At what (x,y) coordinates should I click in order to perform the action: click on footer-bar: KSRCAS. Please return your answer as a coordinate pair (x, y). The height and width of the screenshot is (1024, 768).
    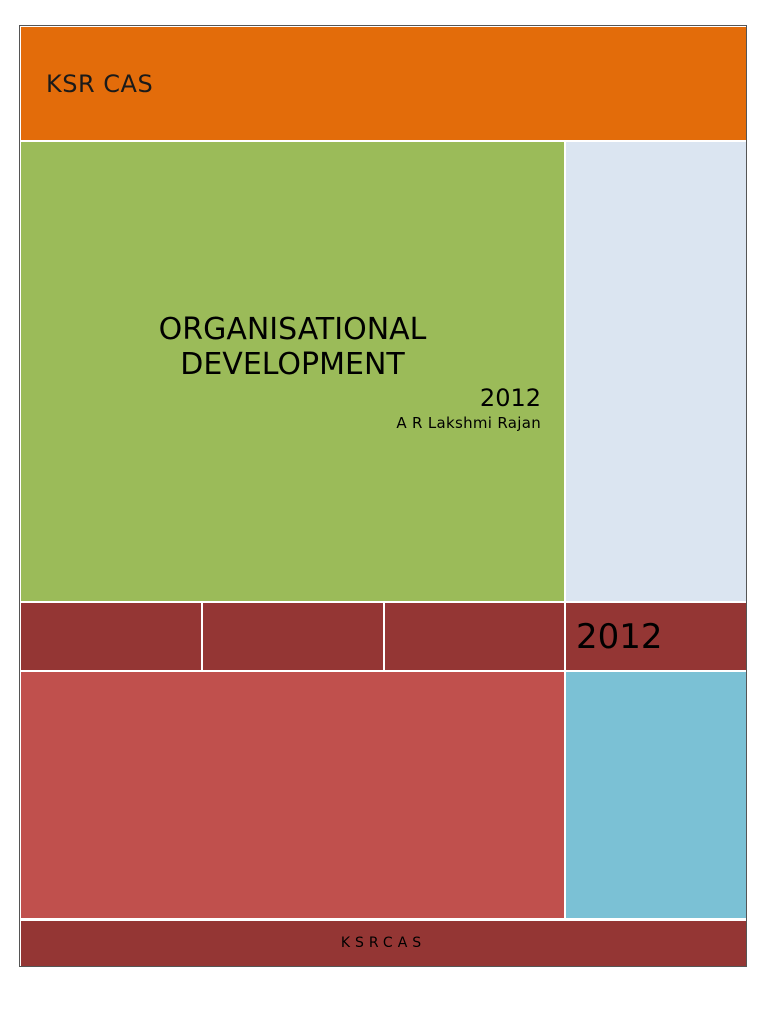
    Looking at the image, I should click on (383, 943).